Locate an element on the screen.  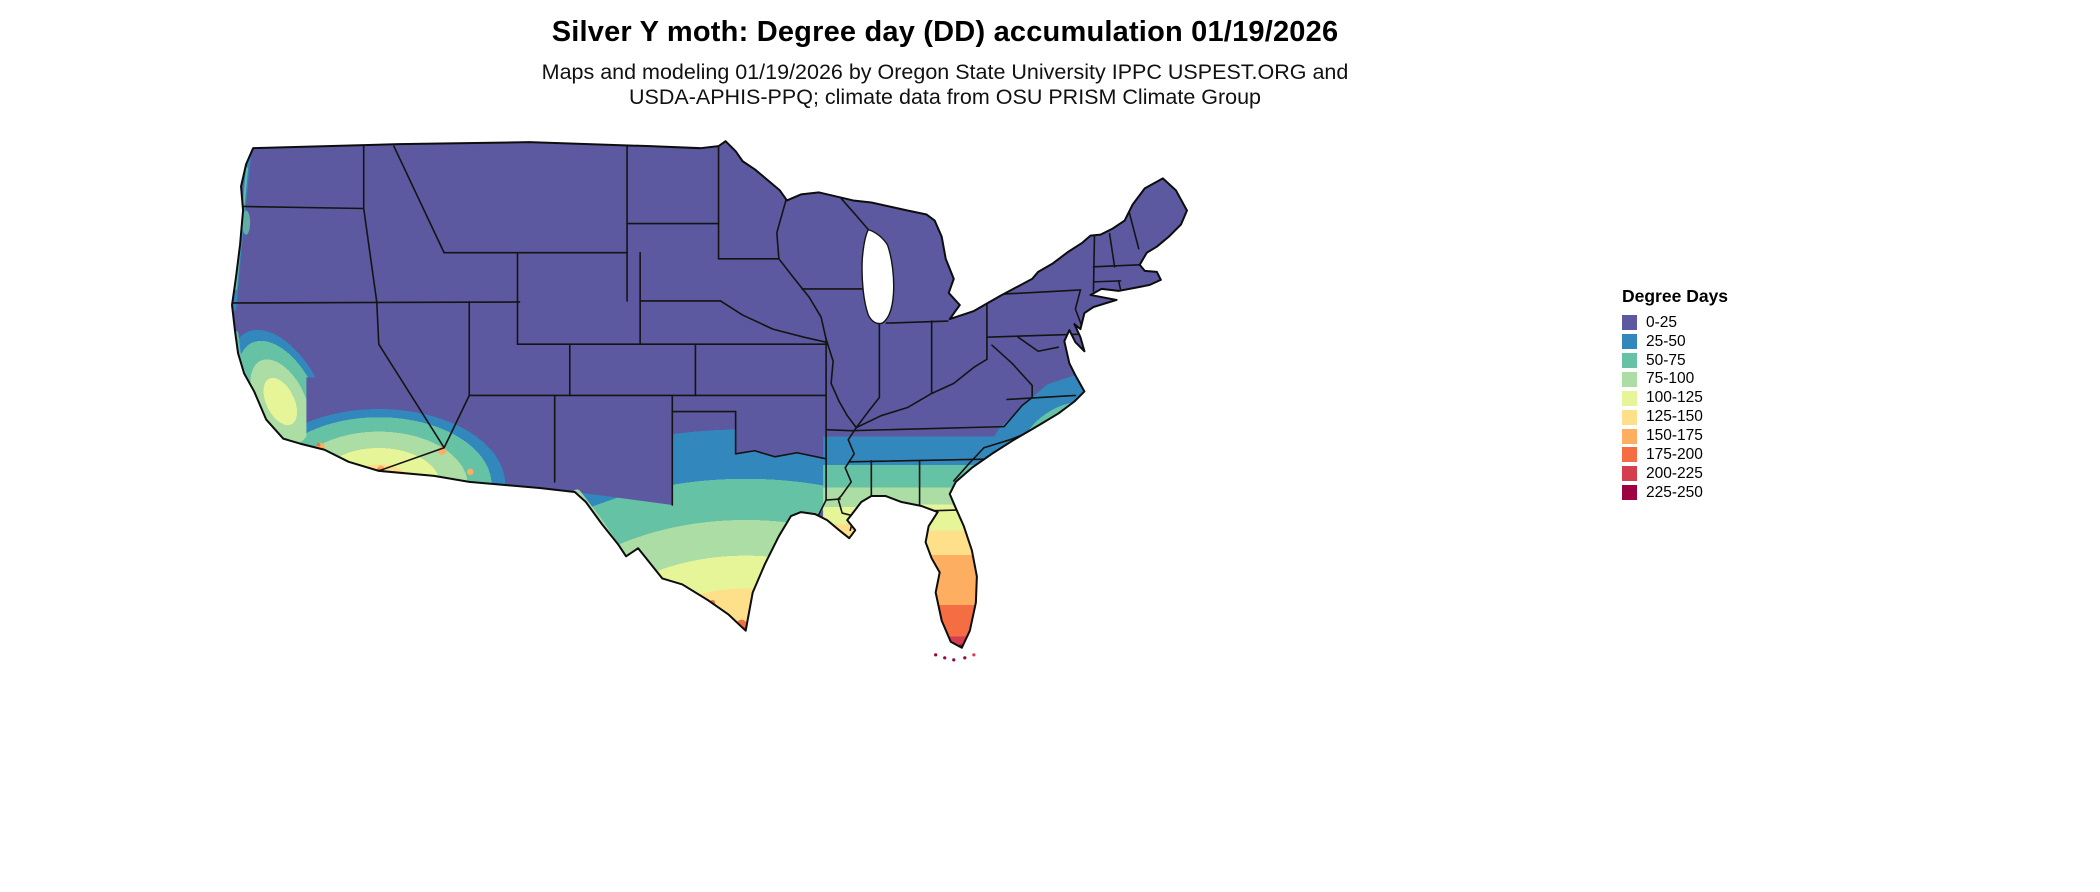
legend-label: 100-125 is located at coordinates (1674, 398).